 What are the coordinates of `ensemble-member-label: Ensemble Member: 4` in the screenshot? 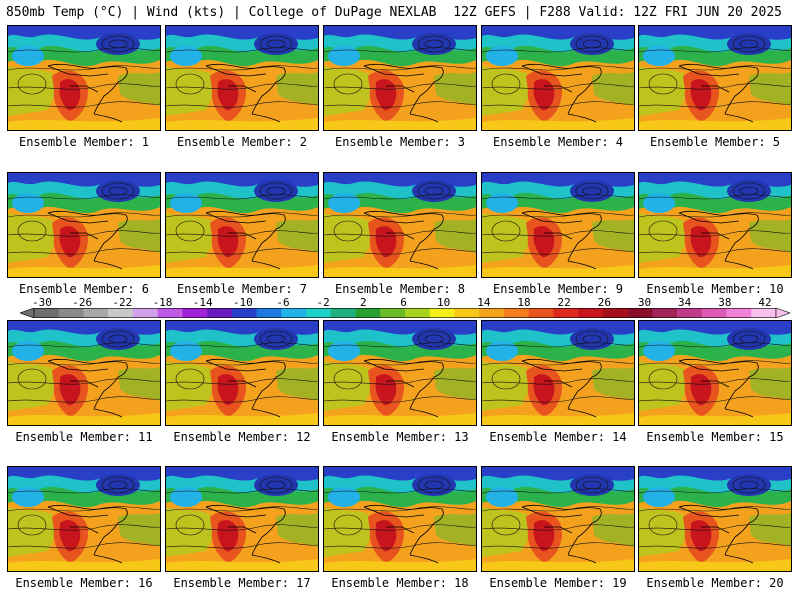 It's located at (558, 142).